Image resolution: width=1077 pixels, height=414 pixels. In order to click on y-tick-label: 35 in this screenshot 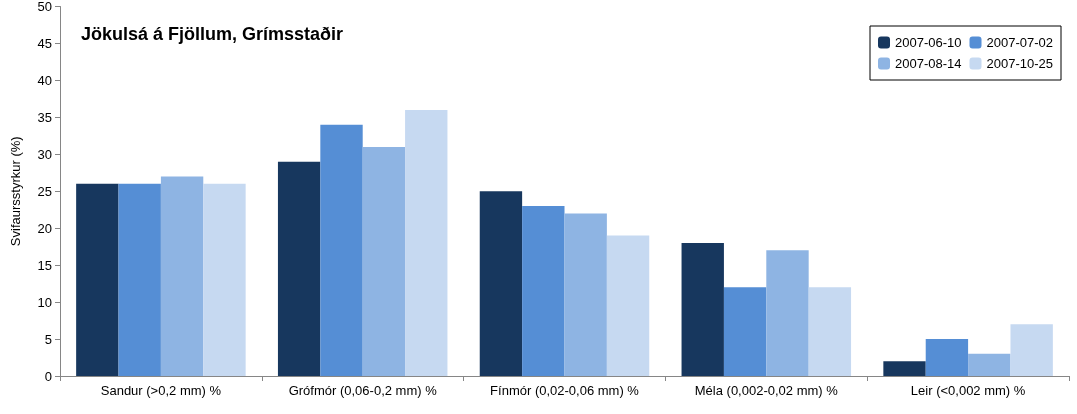, I will do `click(44, 117)`.